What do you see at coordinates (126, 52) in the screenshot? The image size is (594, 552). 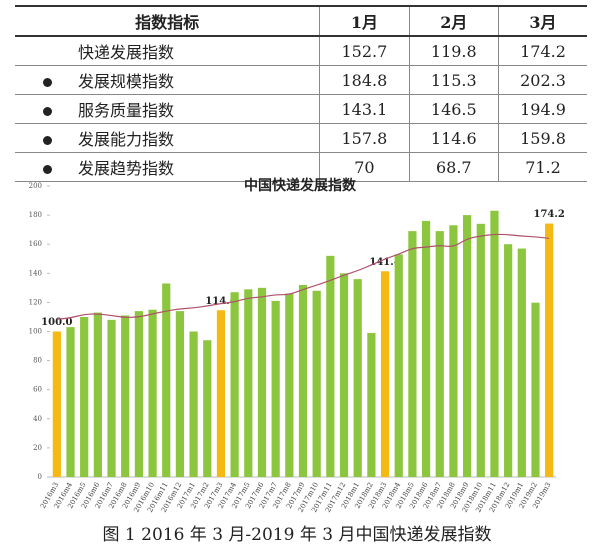 I see `row-label-text: 快递发展指数` at bounding box center [126, 52].